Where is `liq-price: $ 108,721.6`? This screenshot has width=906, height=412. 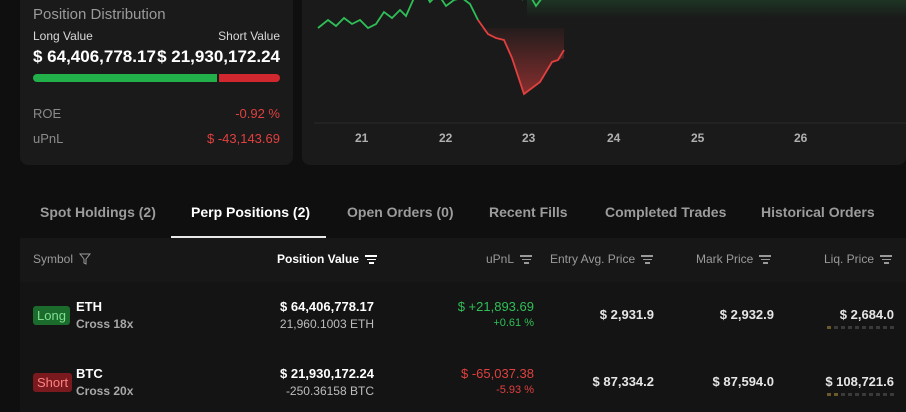 liq-price: $ 108,721.6 is located at coordinates (859, 381).